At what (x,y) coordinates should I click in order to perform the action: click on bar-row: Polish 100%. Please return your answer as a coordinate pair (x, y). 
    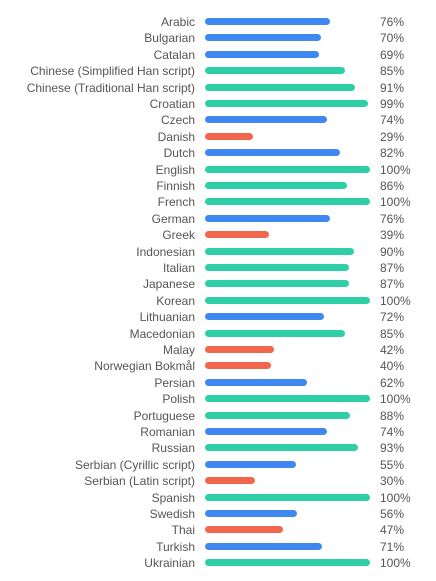
    Looking at the image, I should click on (218, 399).